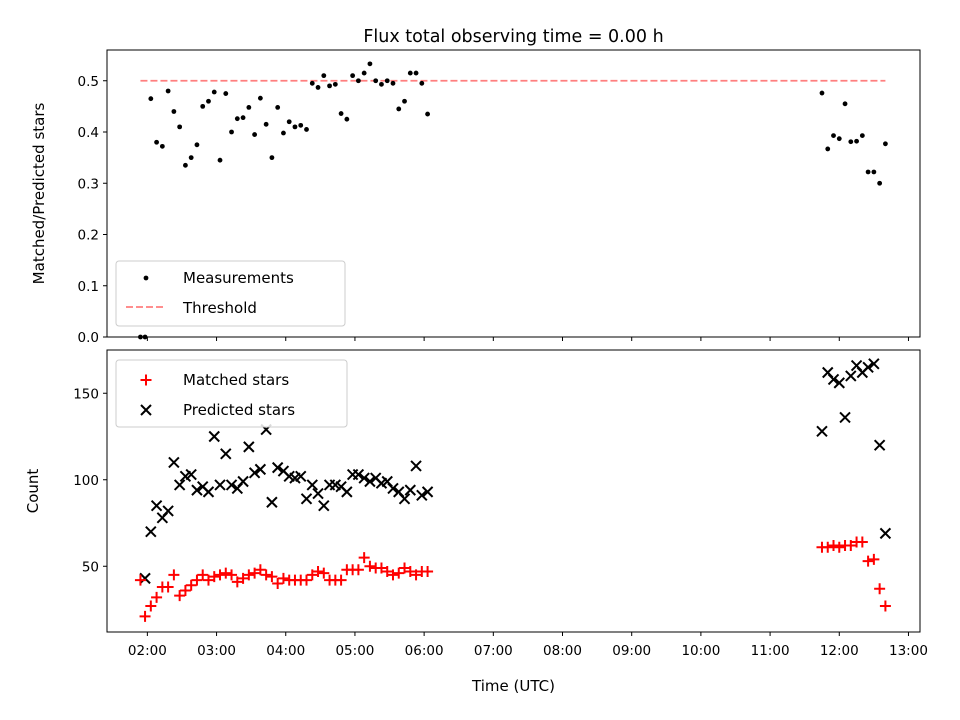 The image size is (960, 720). I want to click on bottom-ylabel: Count, so click(33, 491).